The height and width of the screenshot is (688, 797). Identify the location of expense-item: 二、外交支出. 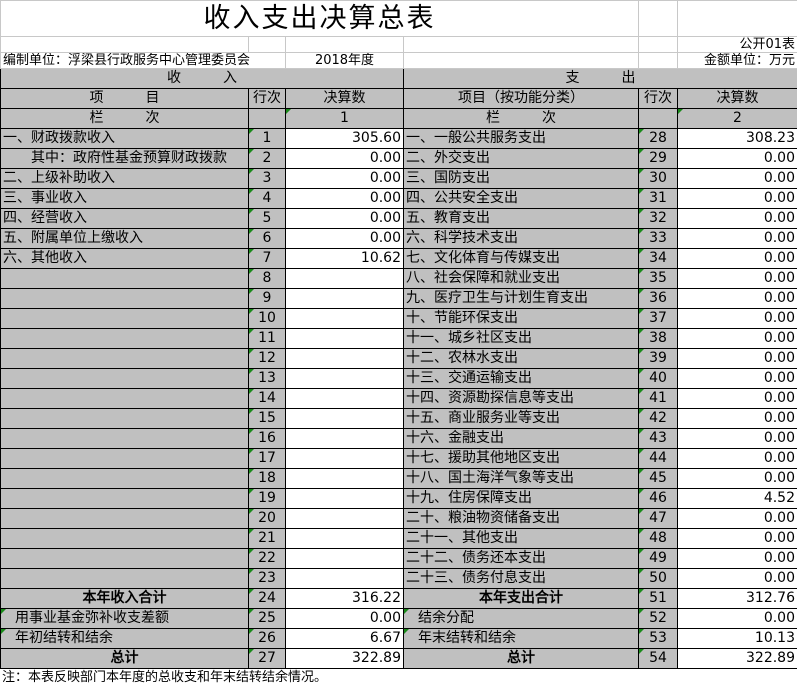
(521, 158).